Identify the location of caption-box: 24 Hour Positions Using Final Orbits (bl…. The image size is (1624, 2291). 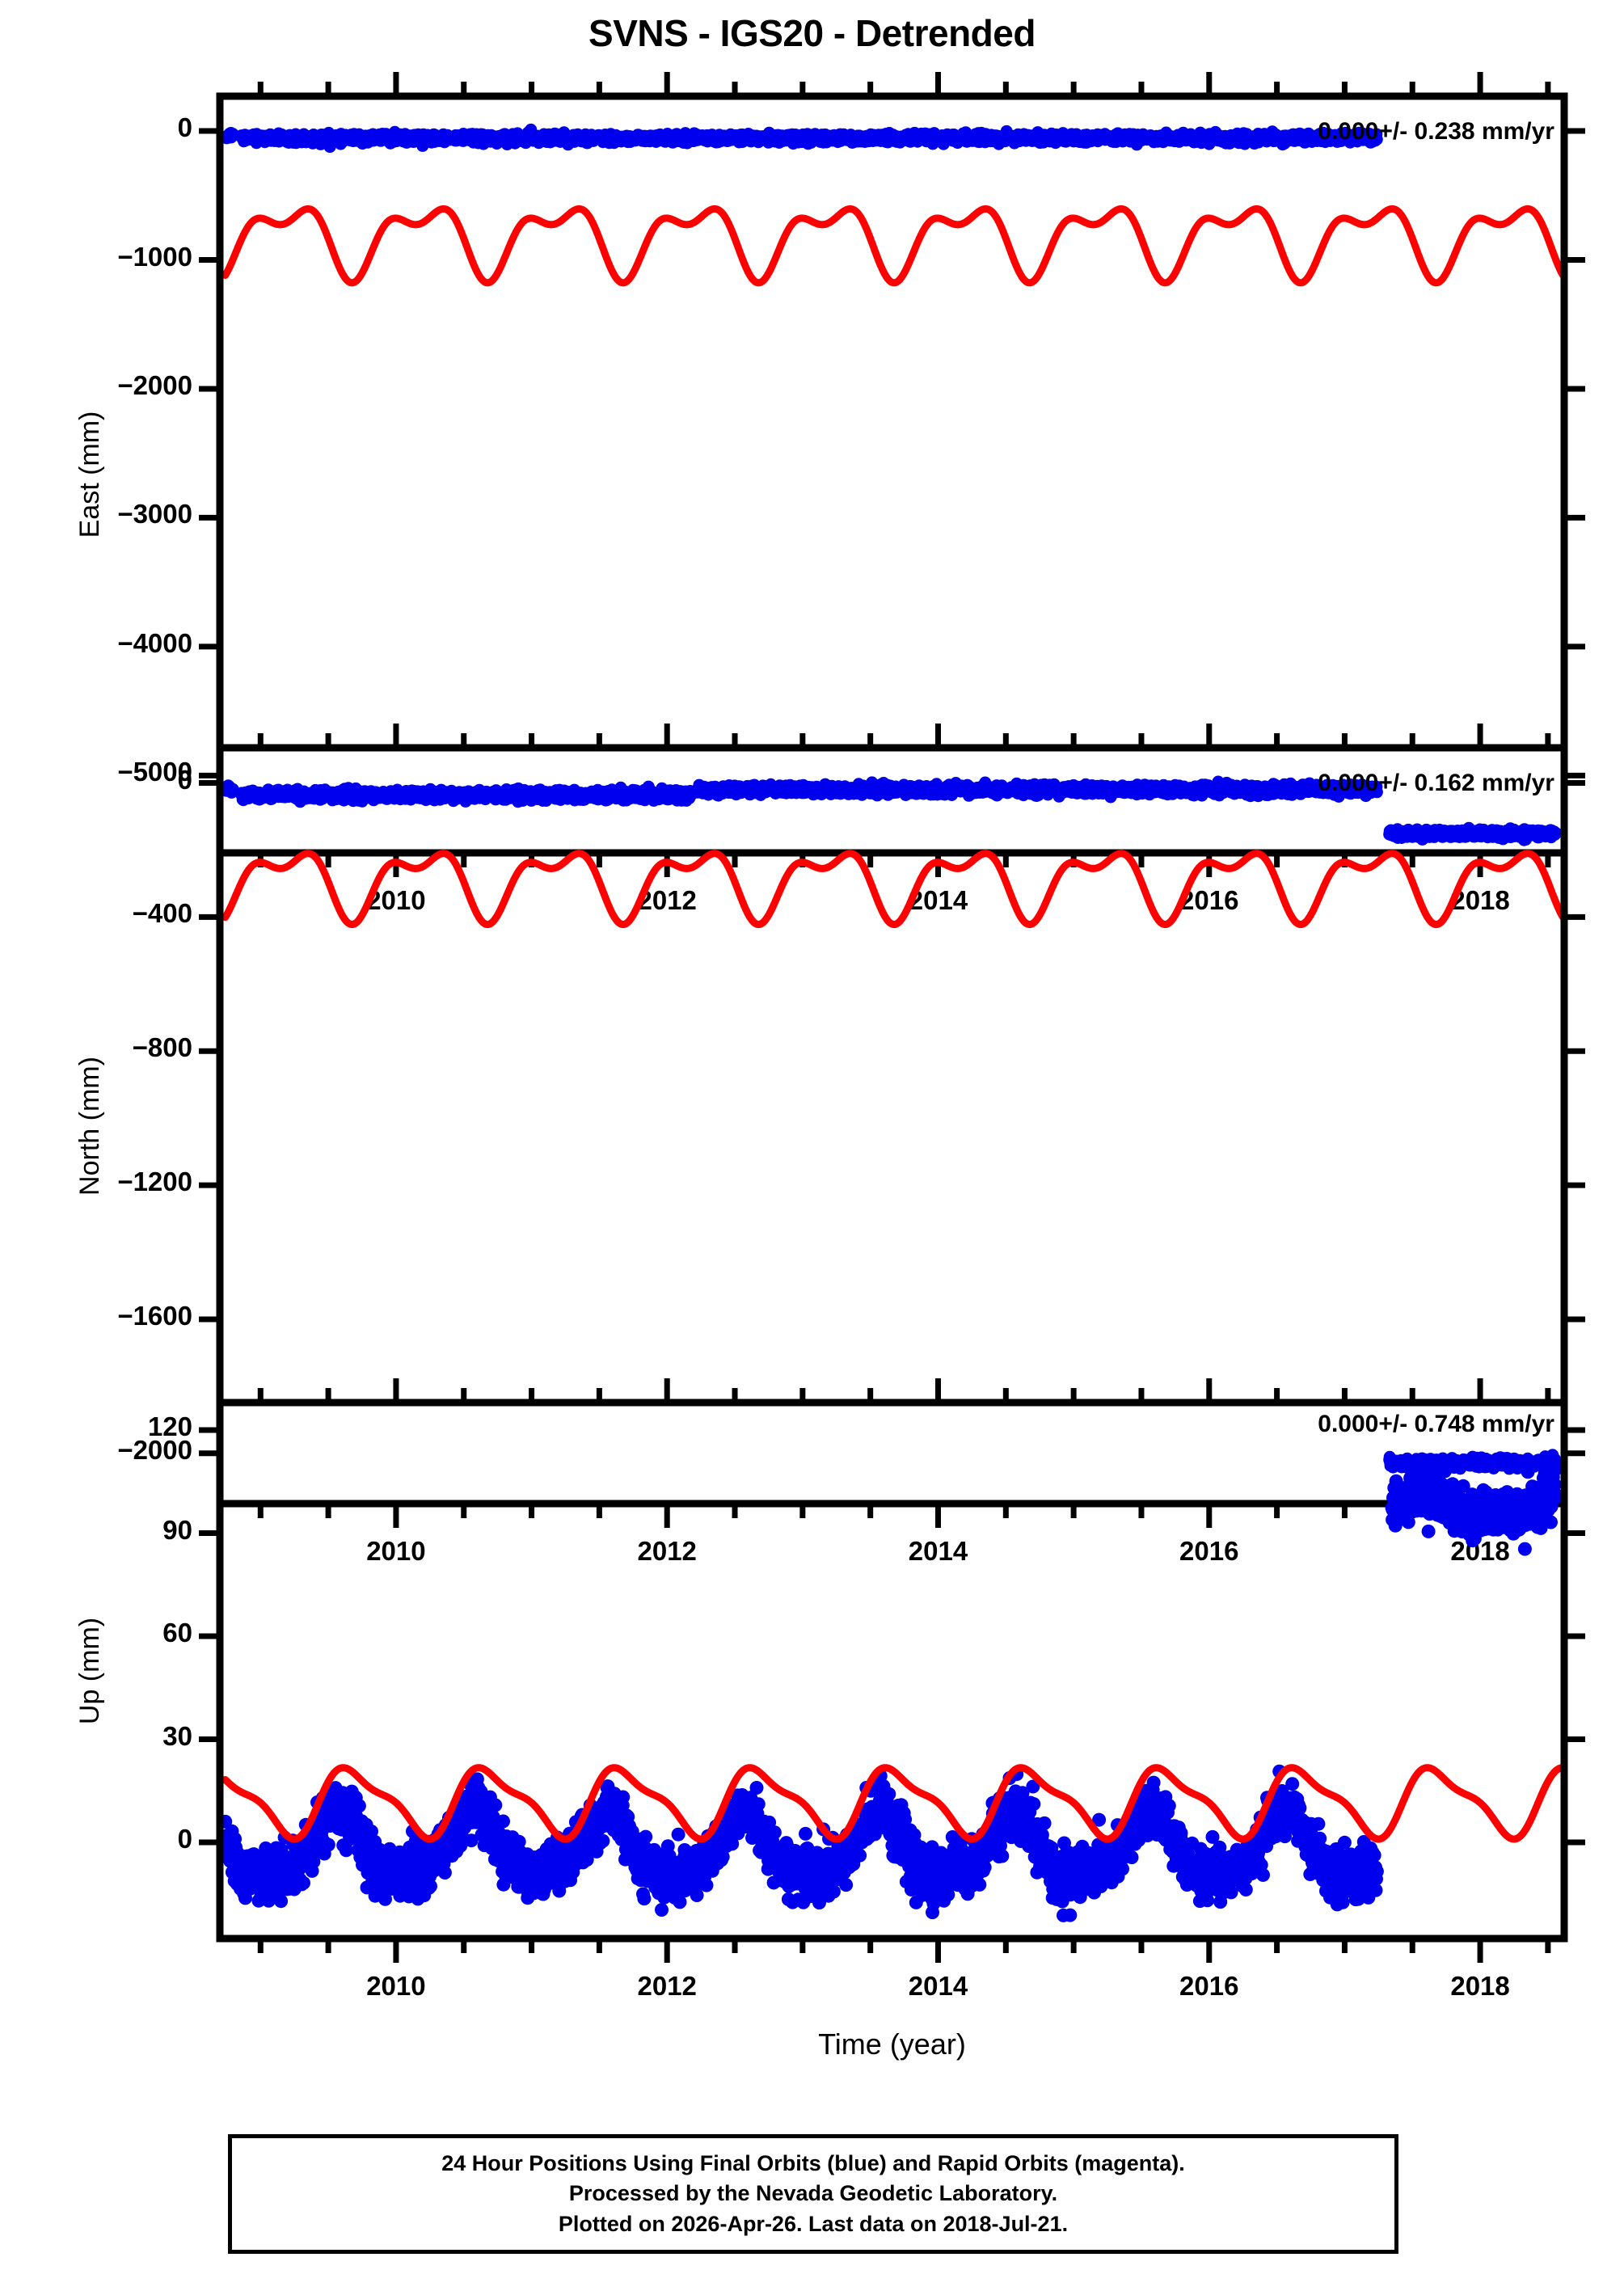
(813, 2194).